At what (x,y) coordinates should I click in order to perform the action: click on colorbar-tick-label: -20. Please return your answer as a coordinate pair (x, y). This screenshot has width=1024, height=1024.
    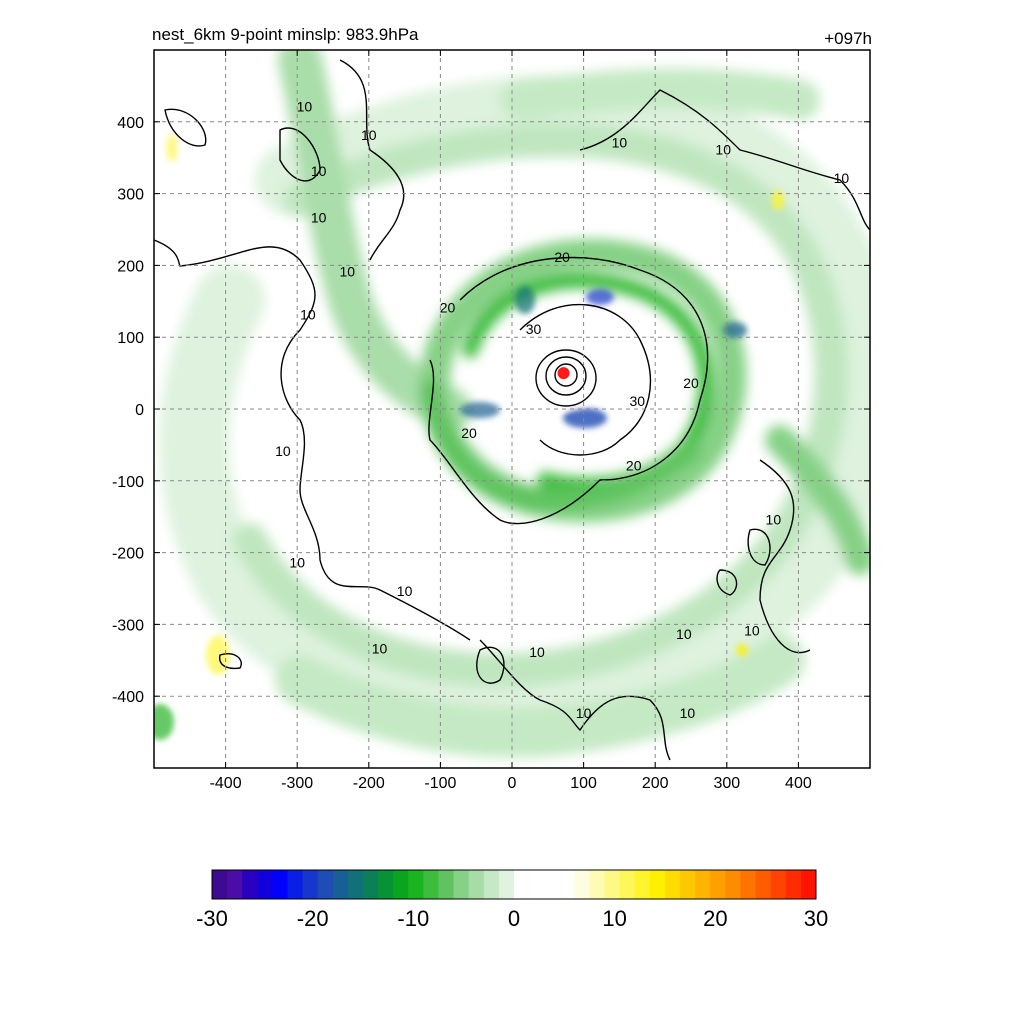
    Looking at the image, I should click on (313, 918).